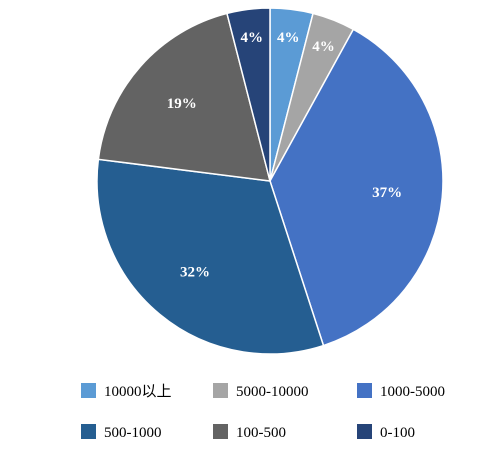 Image resolution: width=489 pixels, height=466 pixels. I want to click on legend-item-5000-10000-1: 5000-10000, so click(261, 391).